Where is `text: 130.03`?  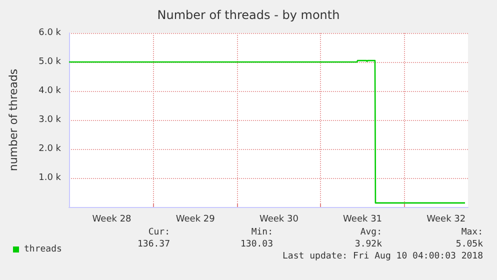 text: 130.03 is located at coordinates (256, 245).